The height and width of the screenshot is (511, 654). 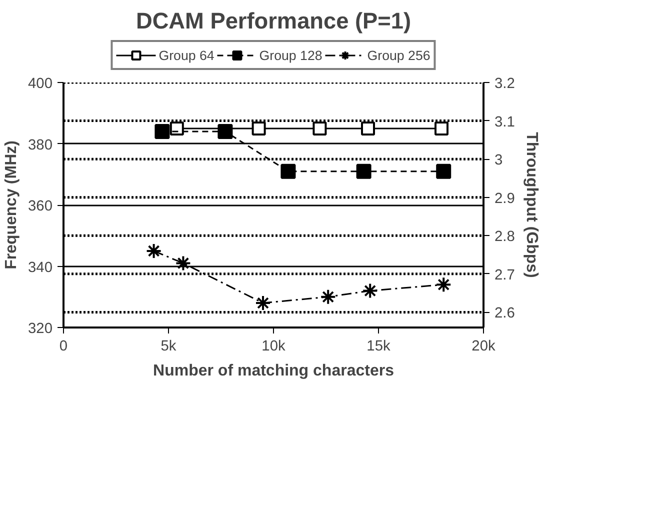 What do you see at coordinates (274, 21) in the screenshot?
I see `chart-title: DCAM Performance (P=1)` at bounding box center [274, 21].